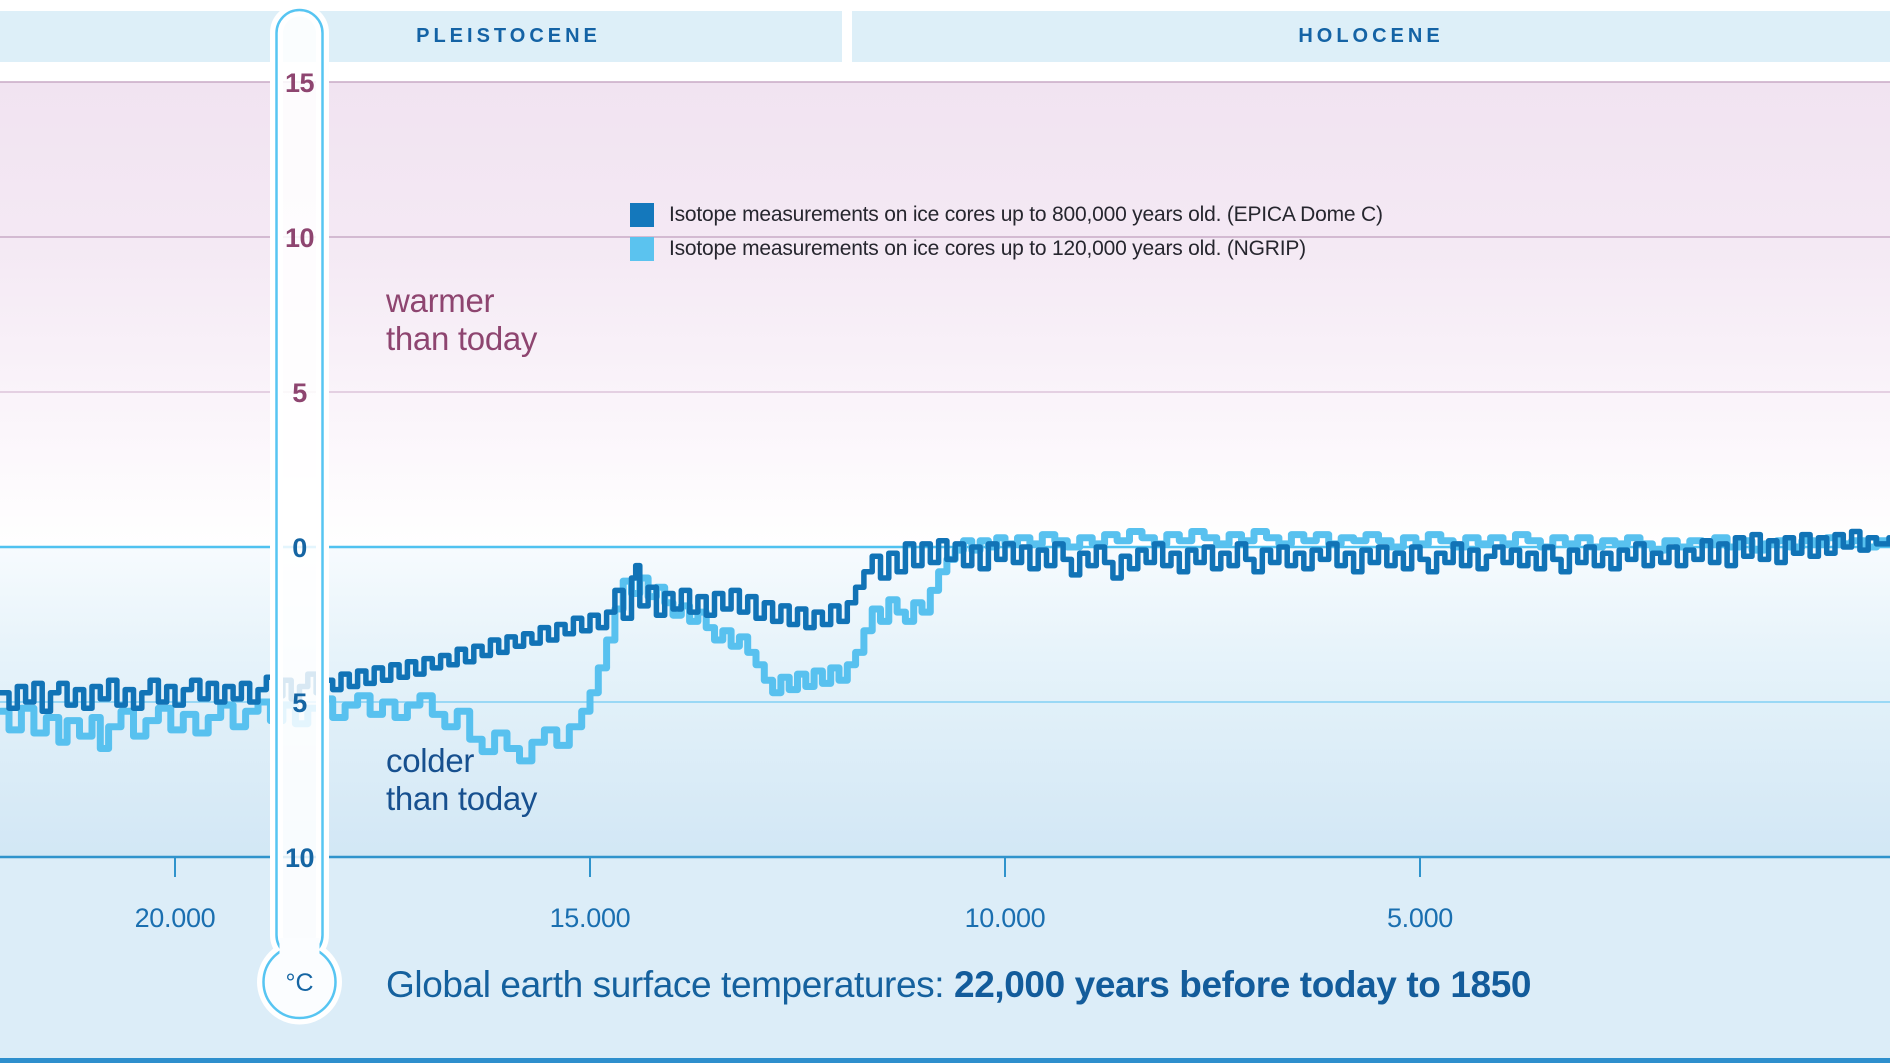 This screenshot has width=1890, height=1063. What do you see at coordinates (590, 918) in the screenshot?
I see `x-label-15000: 15.000` at bounding box center [590, 918].